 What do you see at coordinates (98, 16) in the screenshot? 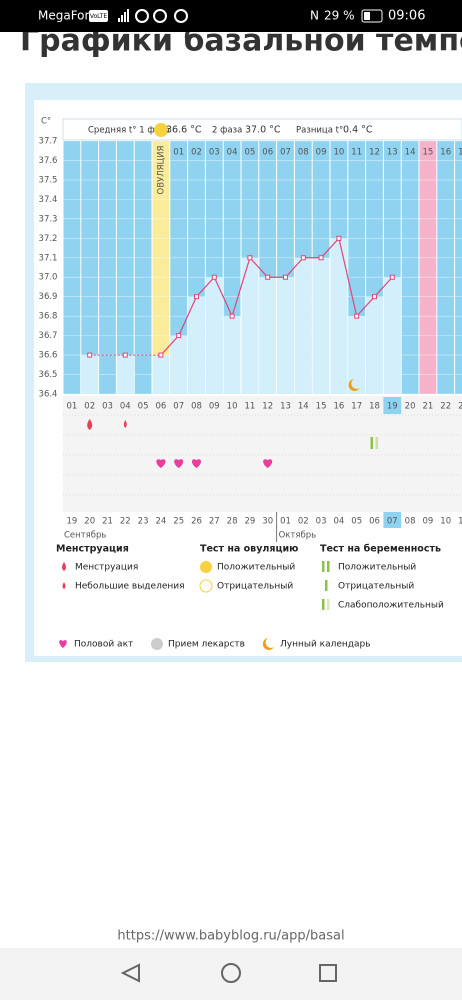
I see `volte: VoLTE` at bounding box center [98, 16].